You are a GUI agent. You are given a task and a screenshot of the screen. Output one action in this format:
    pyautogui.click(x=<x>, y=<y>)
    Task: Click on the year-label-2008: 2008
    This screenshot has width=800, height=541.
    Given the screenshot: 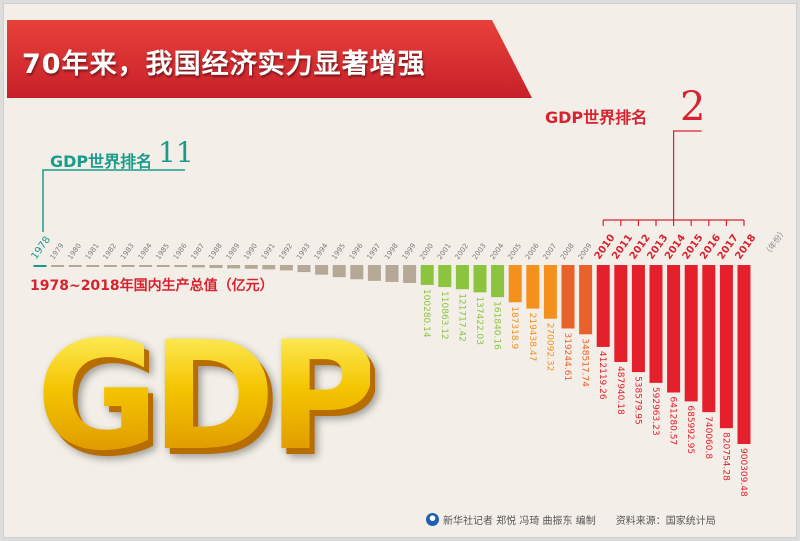 What is the action you would take?
    pyautogui.click(x=567, y=251)
    